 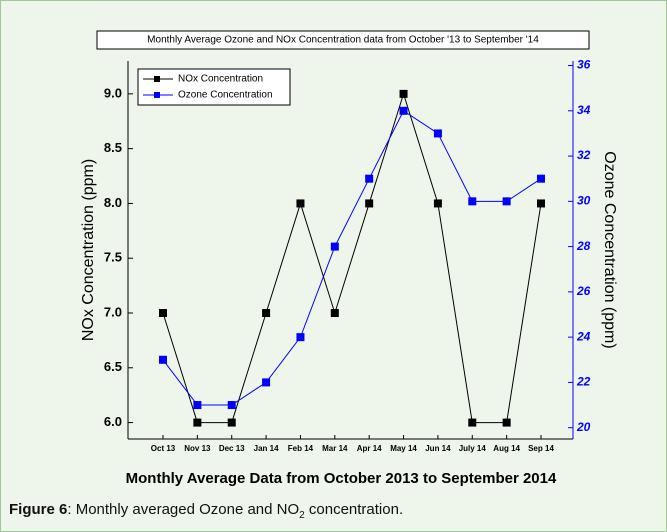 I want to click on y-tick-label: 8.0, so click(x=113, y=202).